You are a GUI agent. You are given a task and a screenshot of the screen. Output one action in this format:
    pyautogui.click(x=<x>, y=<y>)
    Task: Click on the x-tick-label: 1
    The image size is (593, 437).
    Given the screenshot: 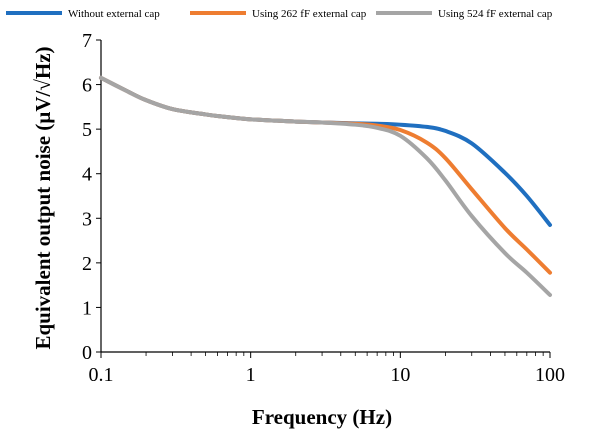 What is the action you would take?
    pyautogui.click(x=251, y=375)
    